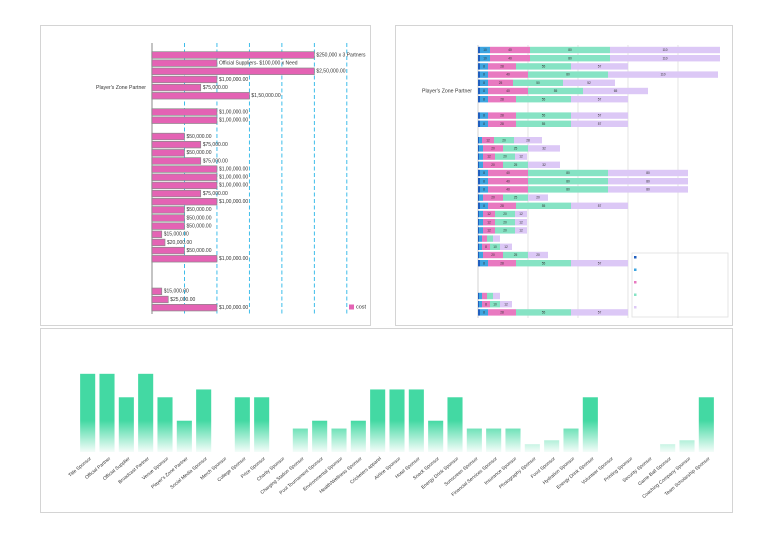 Image resolution: width=768 pixels, height=543 pixels. I want to click on data-label: 25, so click(516, 255).